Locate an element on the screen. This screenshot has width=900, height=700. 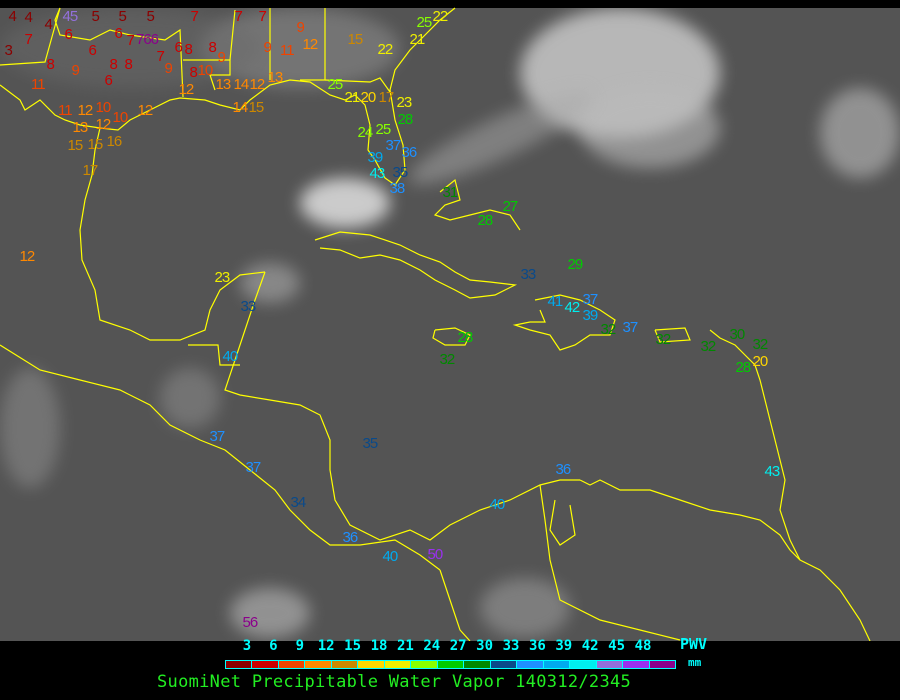
station-pwv-value: 16 is located at coordinates (114, 141).